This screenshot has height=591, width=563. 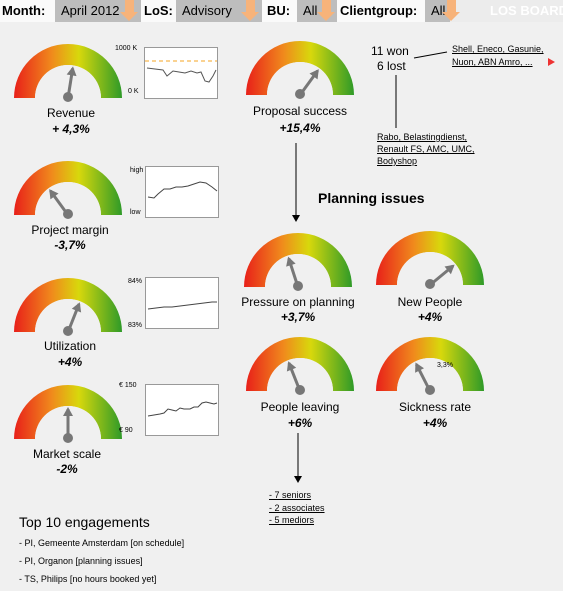 I want to click on won-connector, so click(x=430, y=55).